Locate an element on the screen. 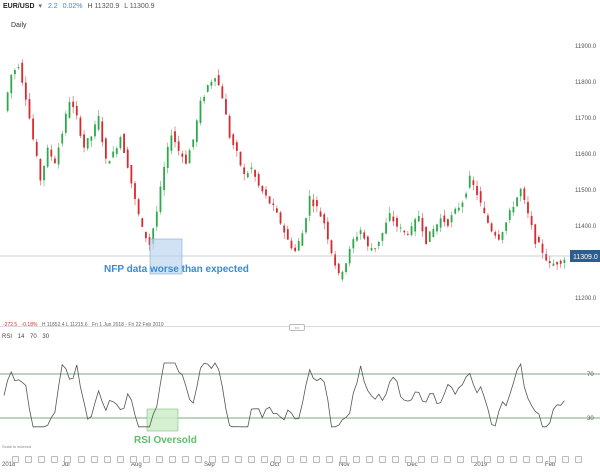 The height and width of the screenshot is (472, 600). chevron-down-icon: ▾ is located at coordinates (40, 6).